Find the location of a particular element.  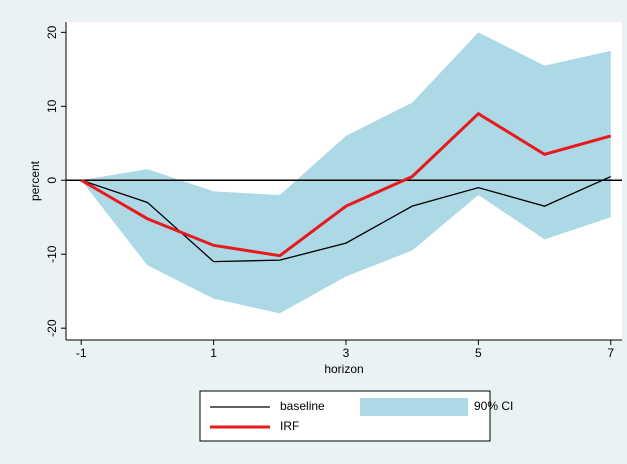

legend-label: 90% CI is located at coordinates (493, 406).